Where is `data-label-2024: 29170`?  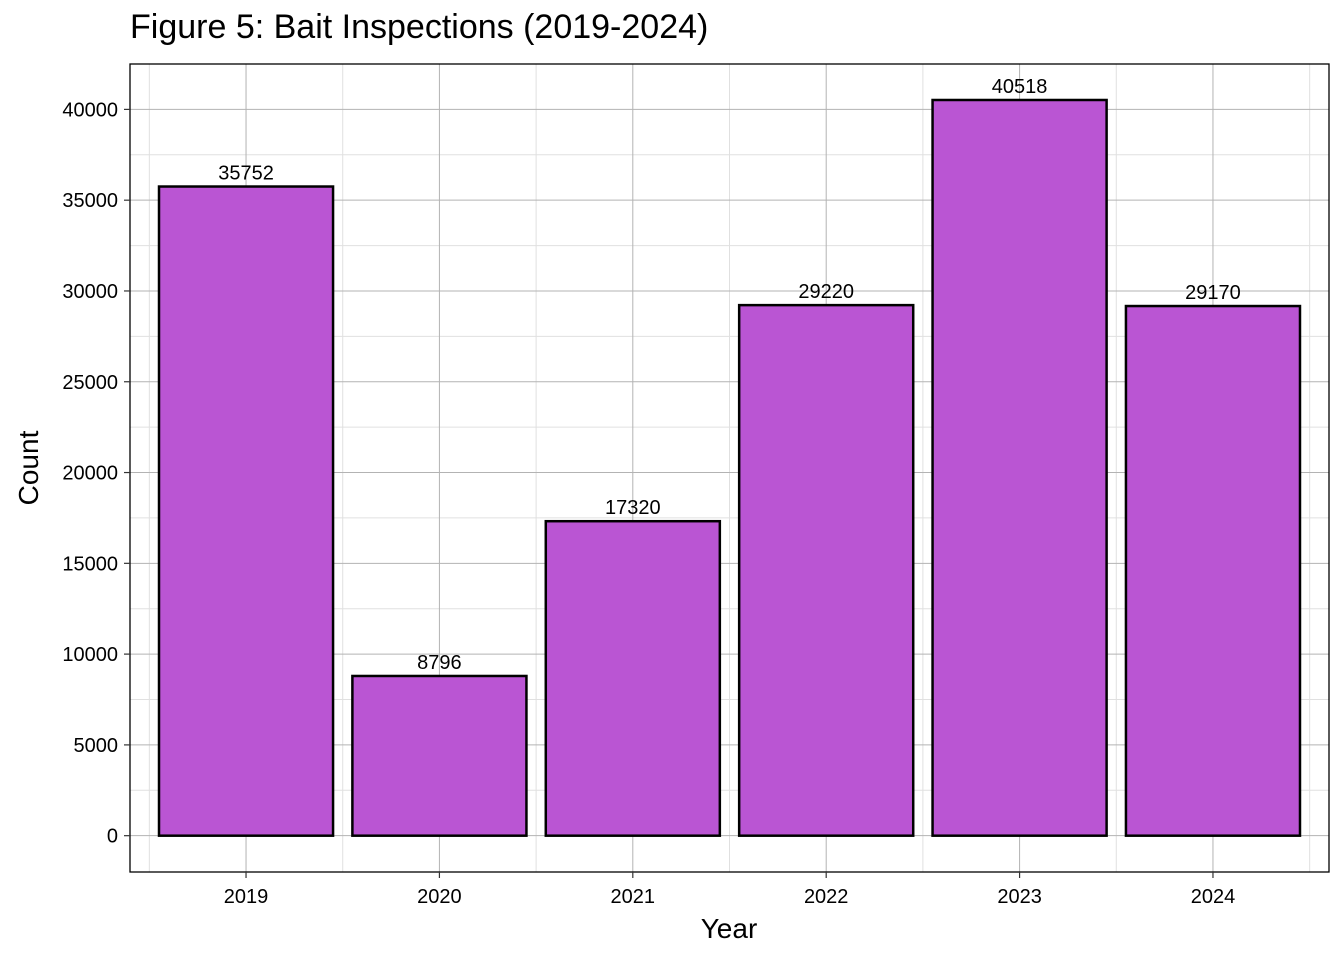
data-label-2024: 29170 is located at coordinates (1213, 293).